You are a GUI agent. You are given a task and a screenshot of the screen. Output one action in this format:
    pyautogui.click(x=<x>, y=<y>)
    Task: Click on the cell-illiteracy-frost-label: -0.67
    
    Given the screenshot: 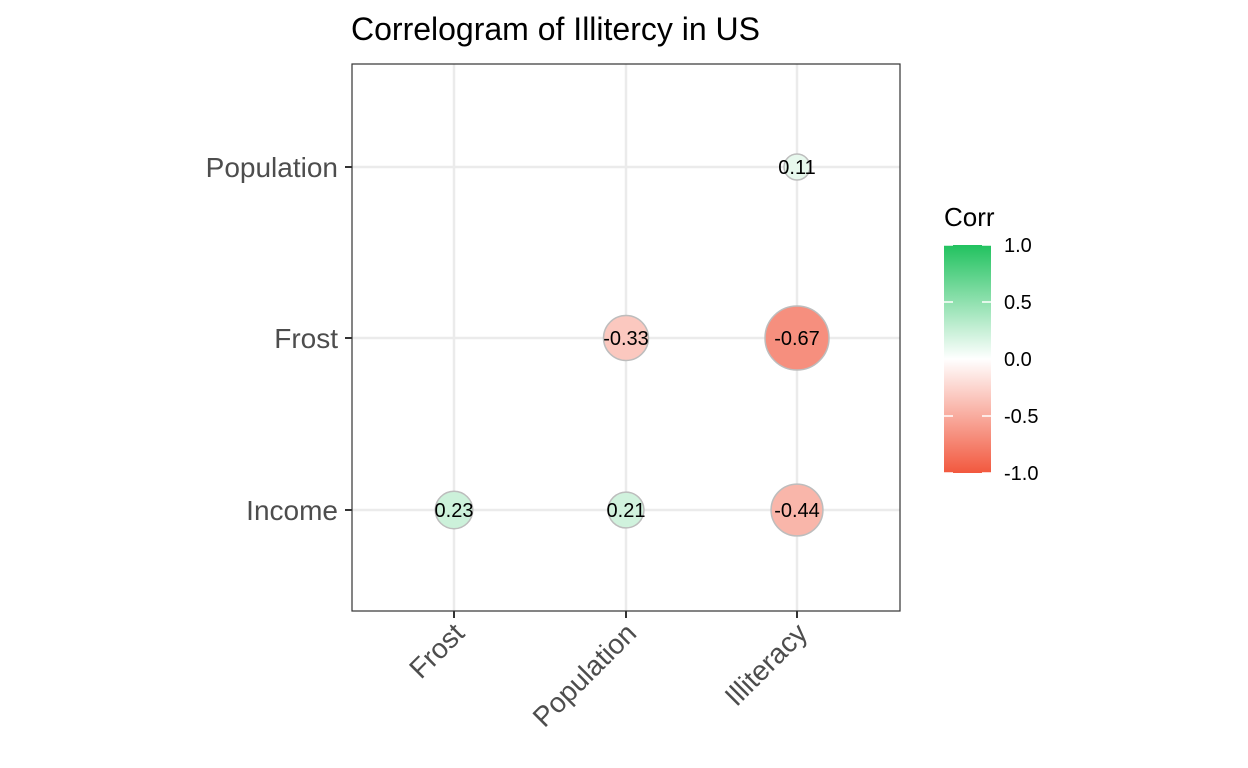 What is the action you would take?
    pyautogui.click(x=797, y=339)
    